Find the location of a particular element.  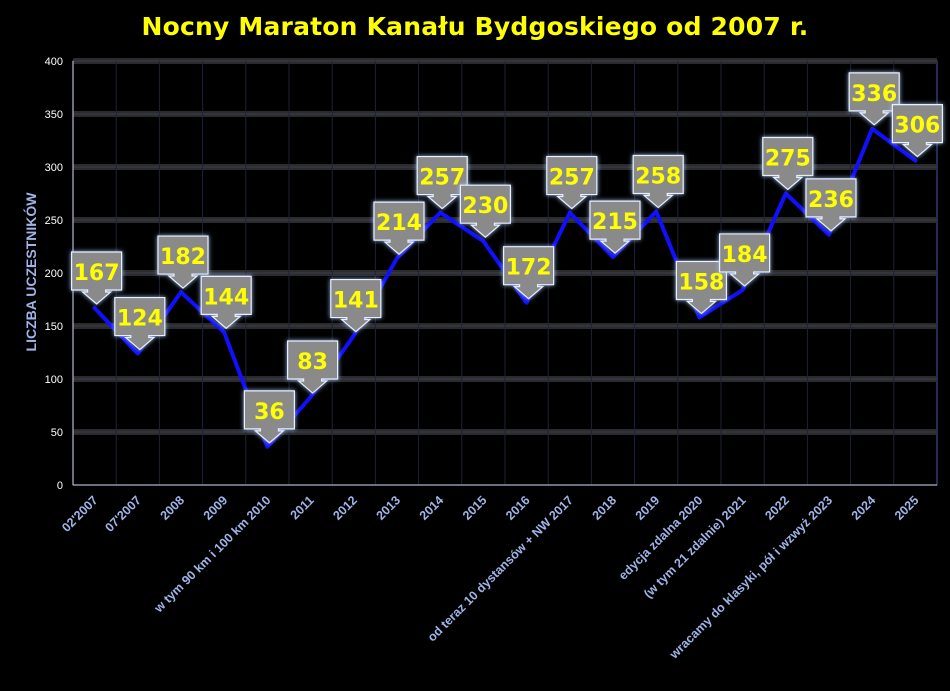

data-label: 214 is located at coordinates (399, 223).